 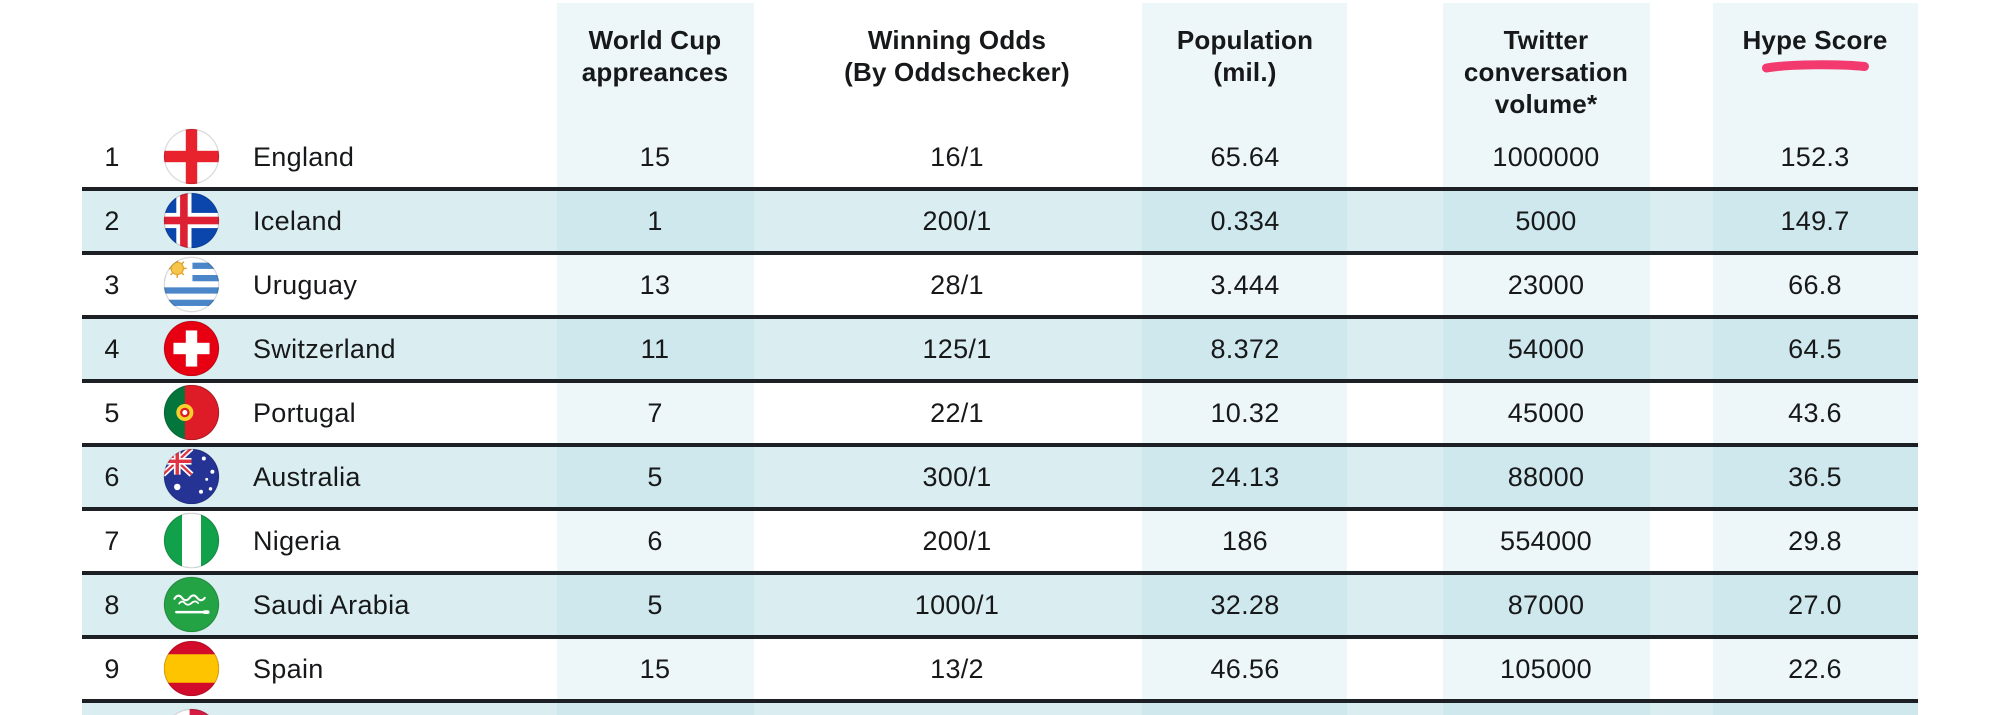 What do you see at coordinates (655, 413) in the screenshot?
I see `appearances-value: 7` at bounding box center [655, 413].